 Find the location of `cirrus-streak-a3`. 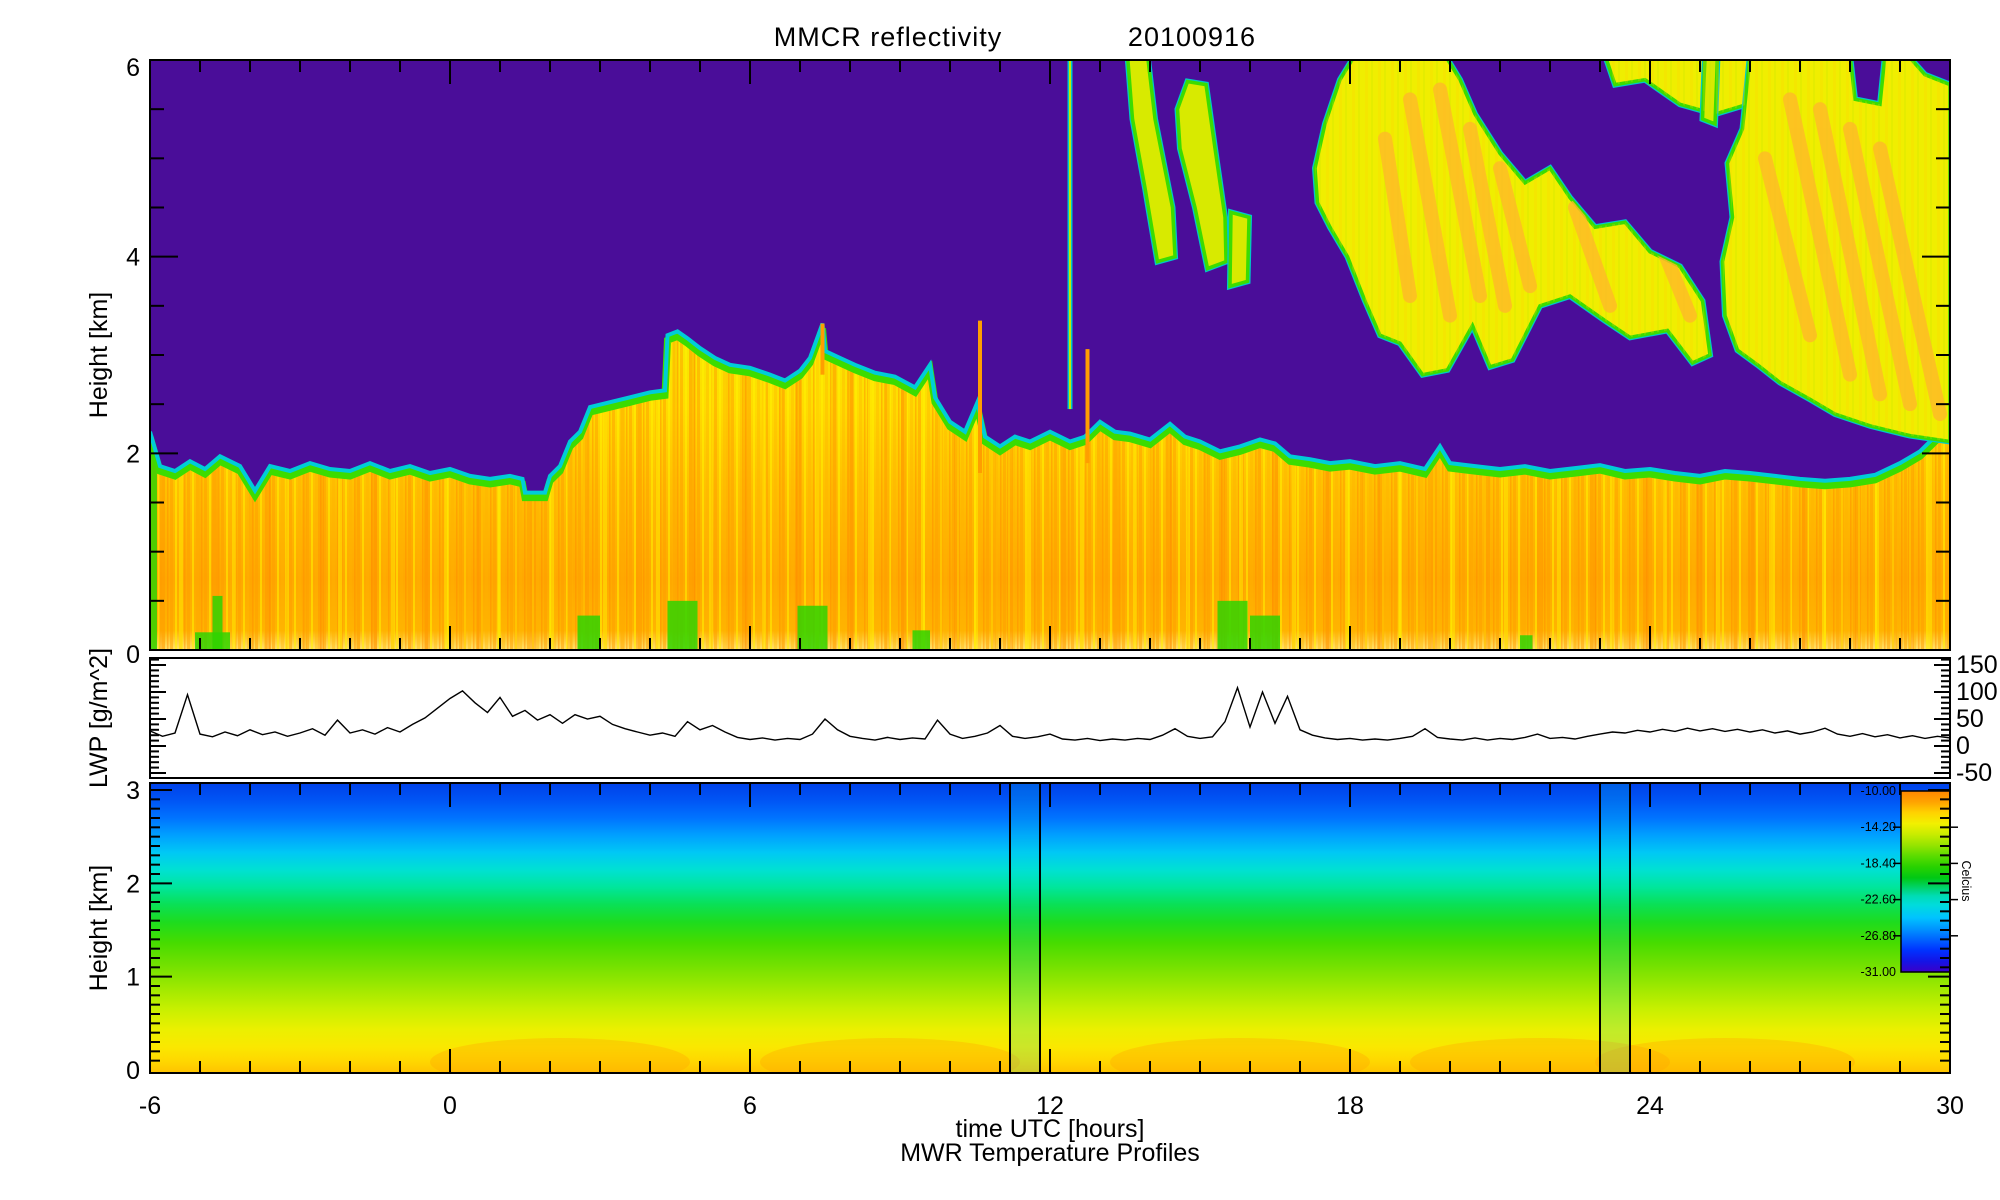

cirrus-streak-a3 is located at coordinates (1239, 249).